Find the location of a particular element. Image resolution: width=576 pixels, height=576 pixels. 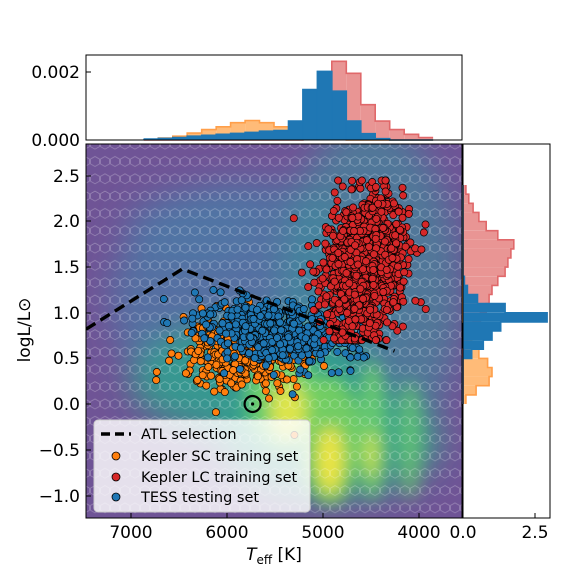

histogram-outline is located at coordinates (288, 105).